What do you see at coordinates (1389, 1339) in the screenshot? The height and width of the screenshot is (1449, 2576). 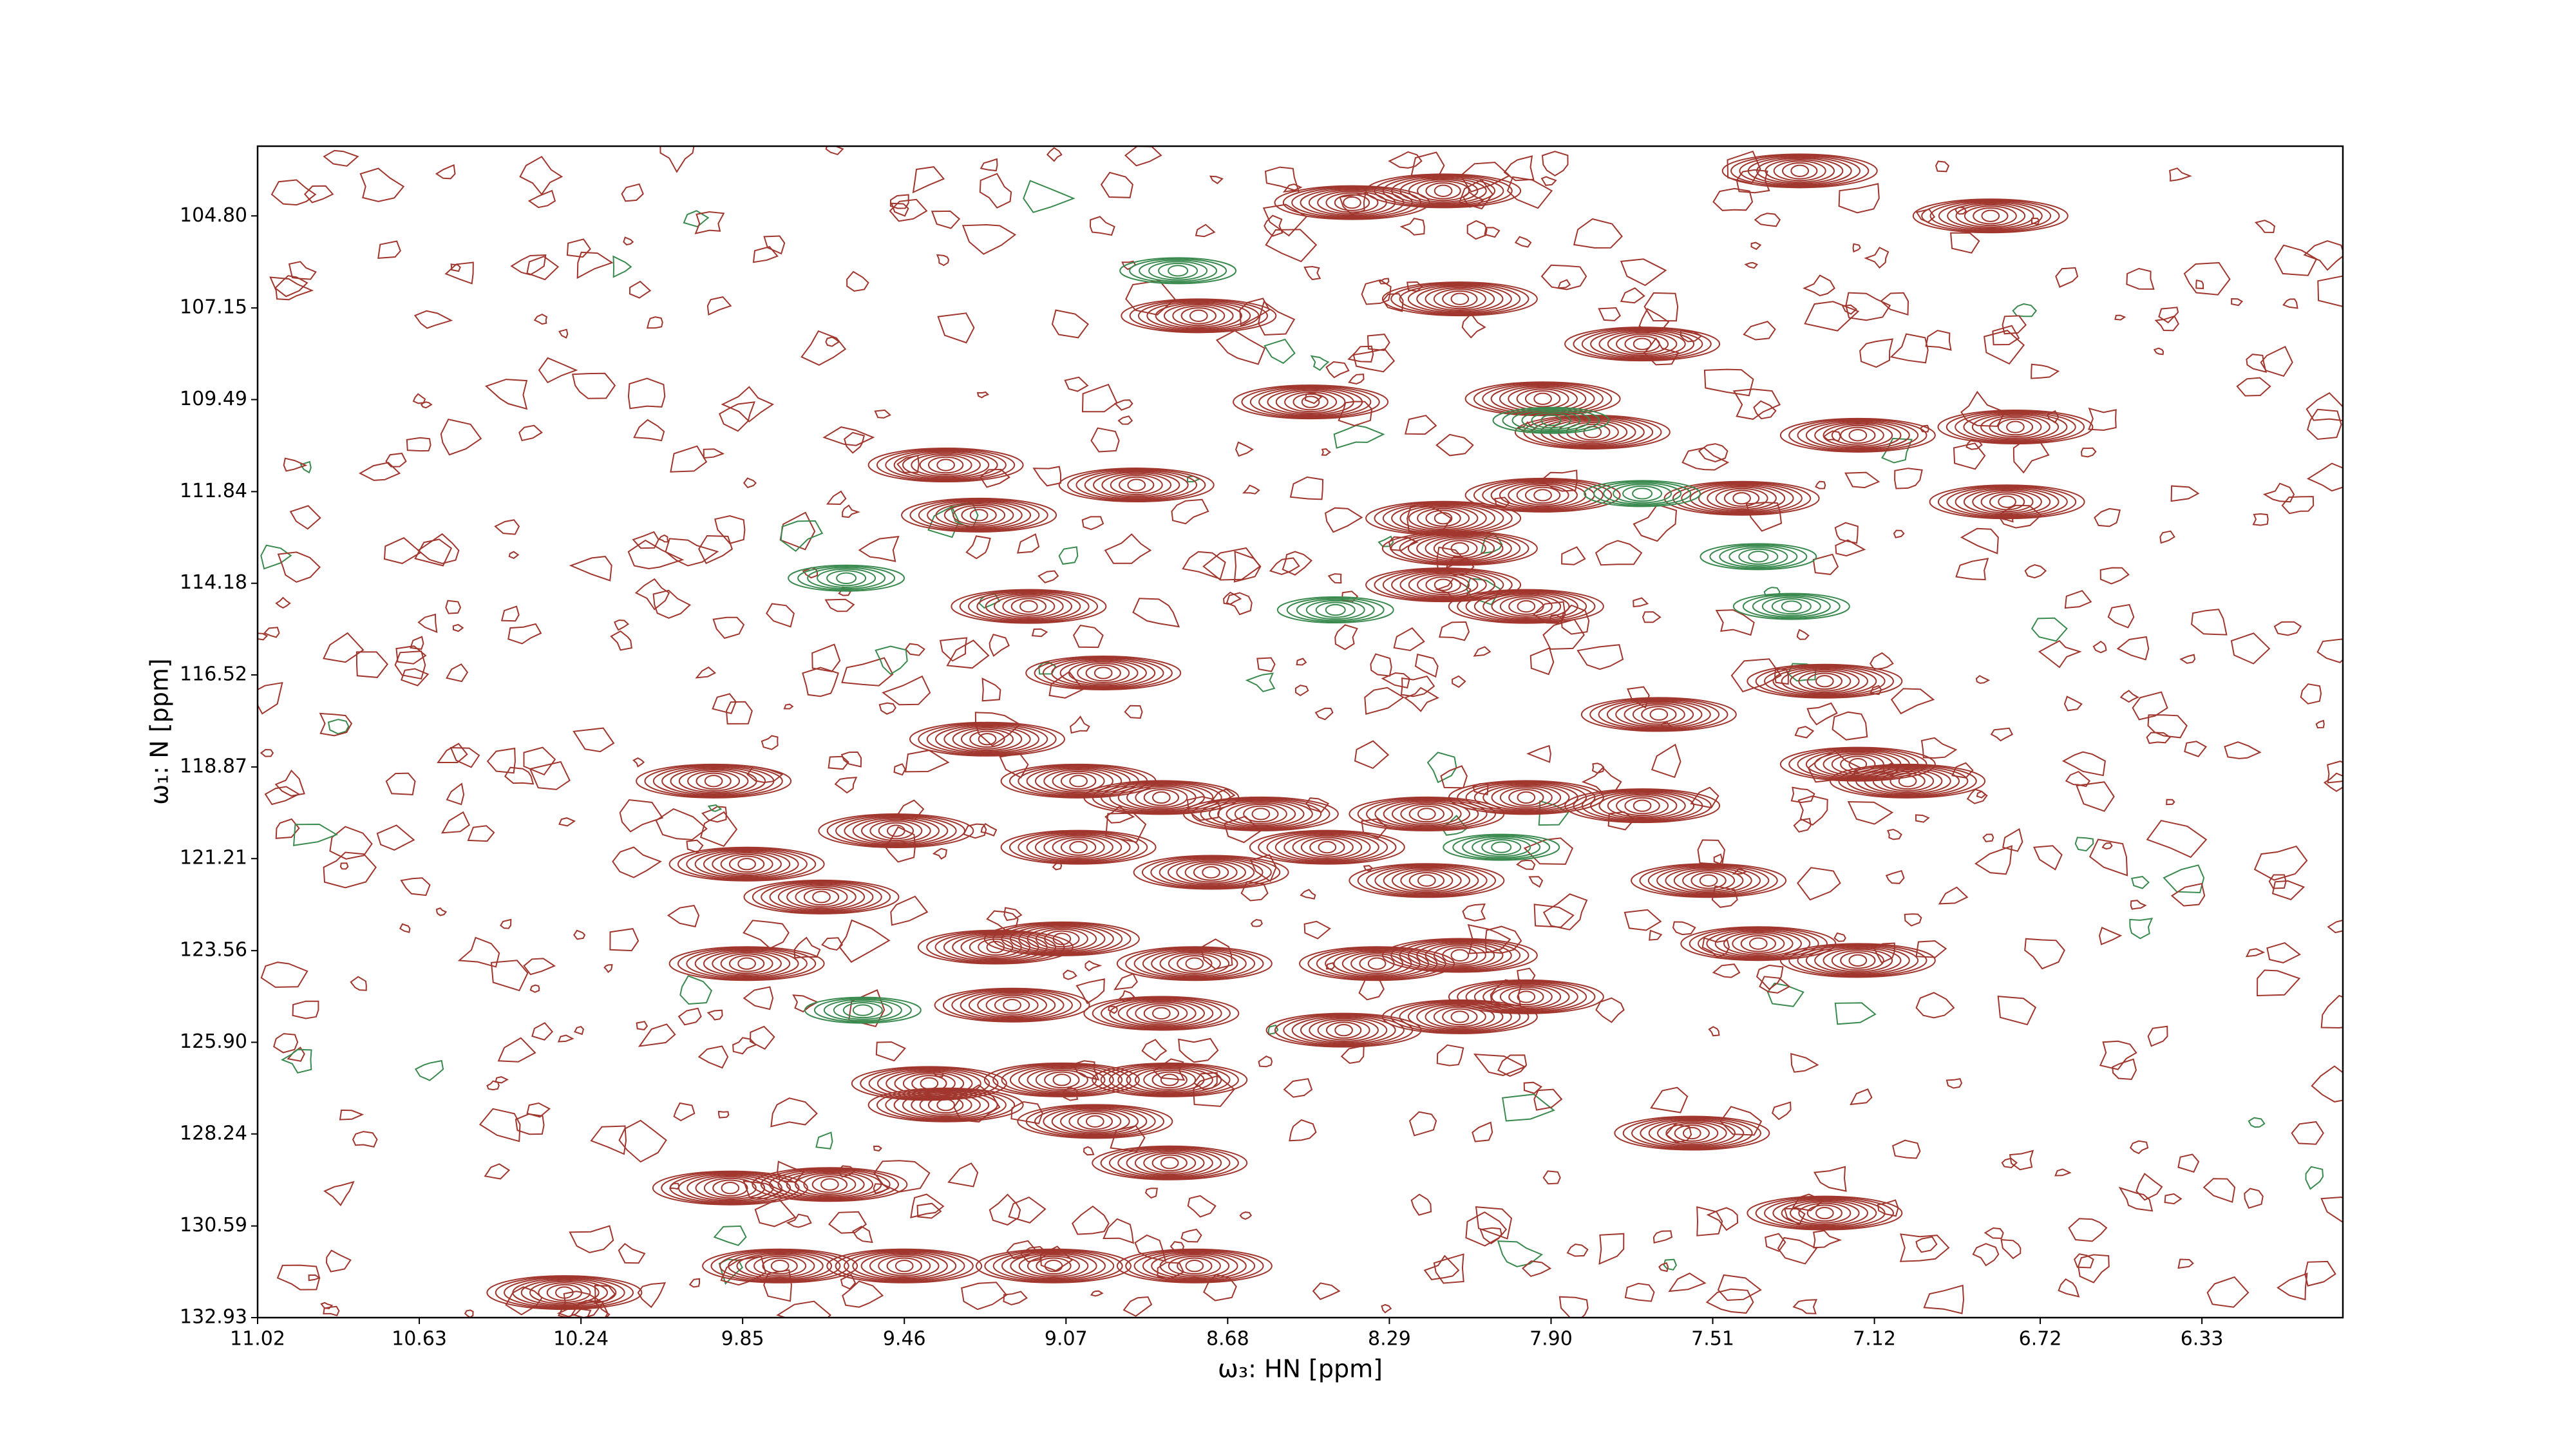 I see `x-tick-label: 8.29` at bounding box center [1389, 1339].